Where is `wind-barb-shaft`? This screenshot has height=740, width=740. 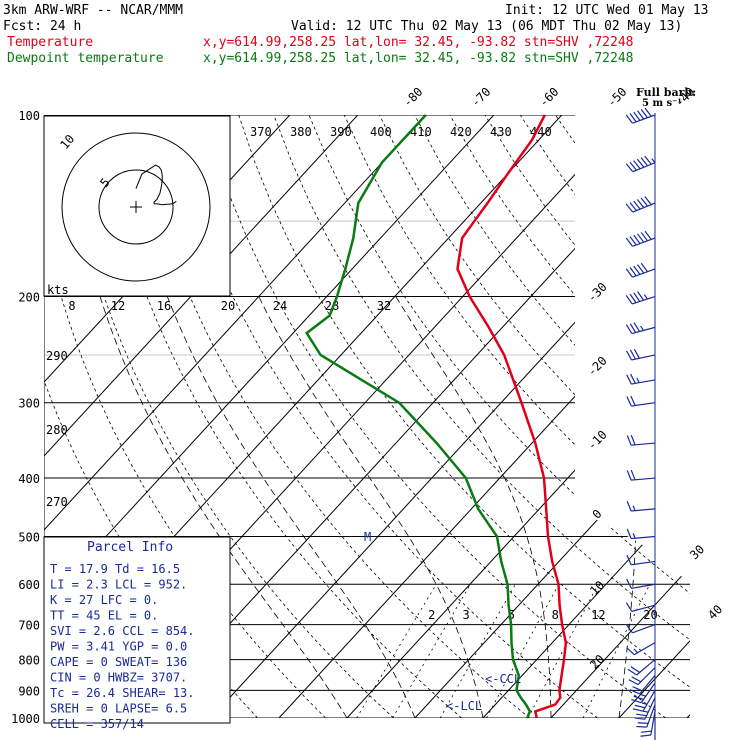
wind-barb-shaft is located at coordinates (643, 563).